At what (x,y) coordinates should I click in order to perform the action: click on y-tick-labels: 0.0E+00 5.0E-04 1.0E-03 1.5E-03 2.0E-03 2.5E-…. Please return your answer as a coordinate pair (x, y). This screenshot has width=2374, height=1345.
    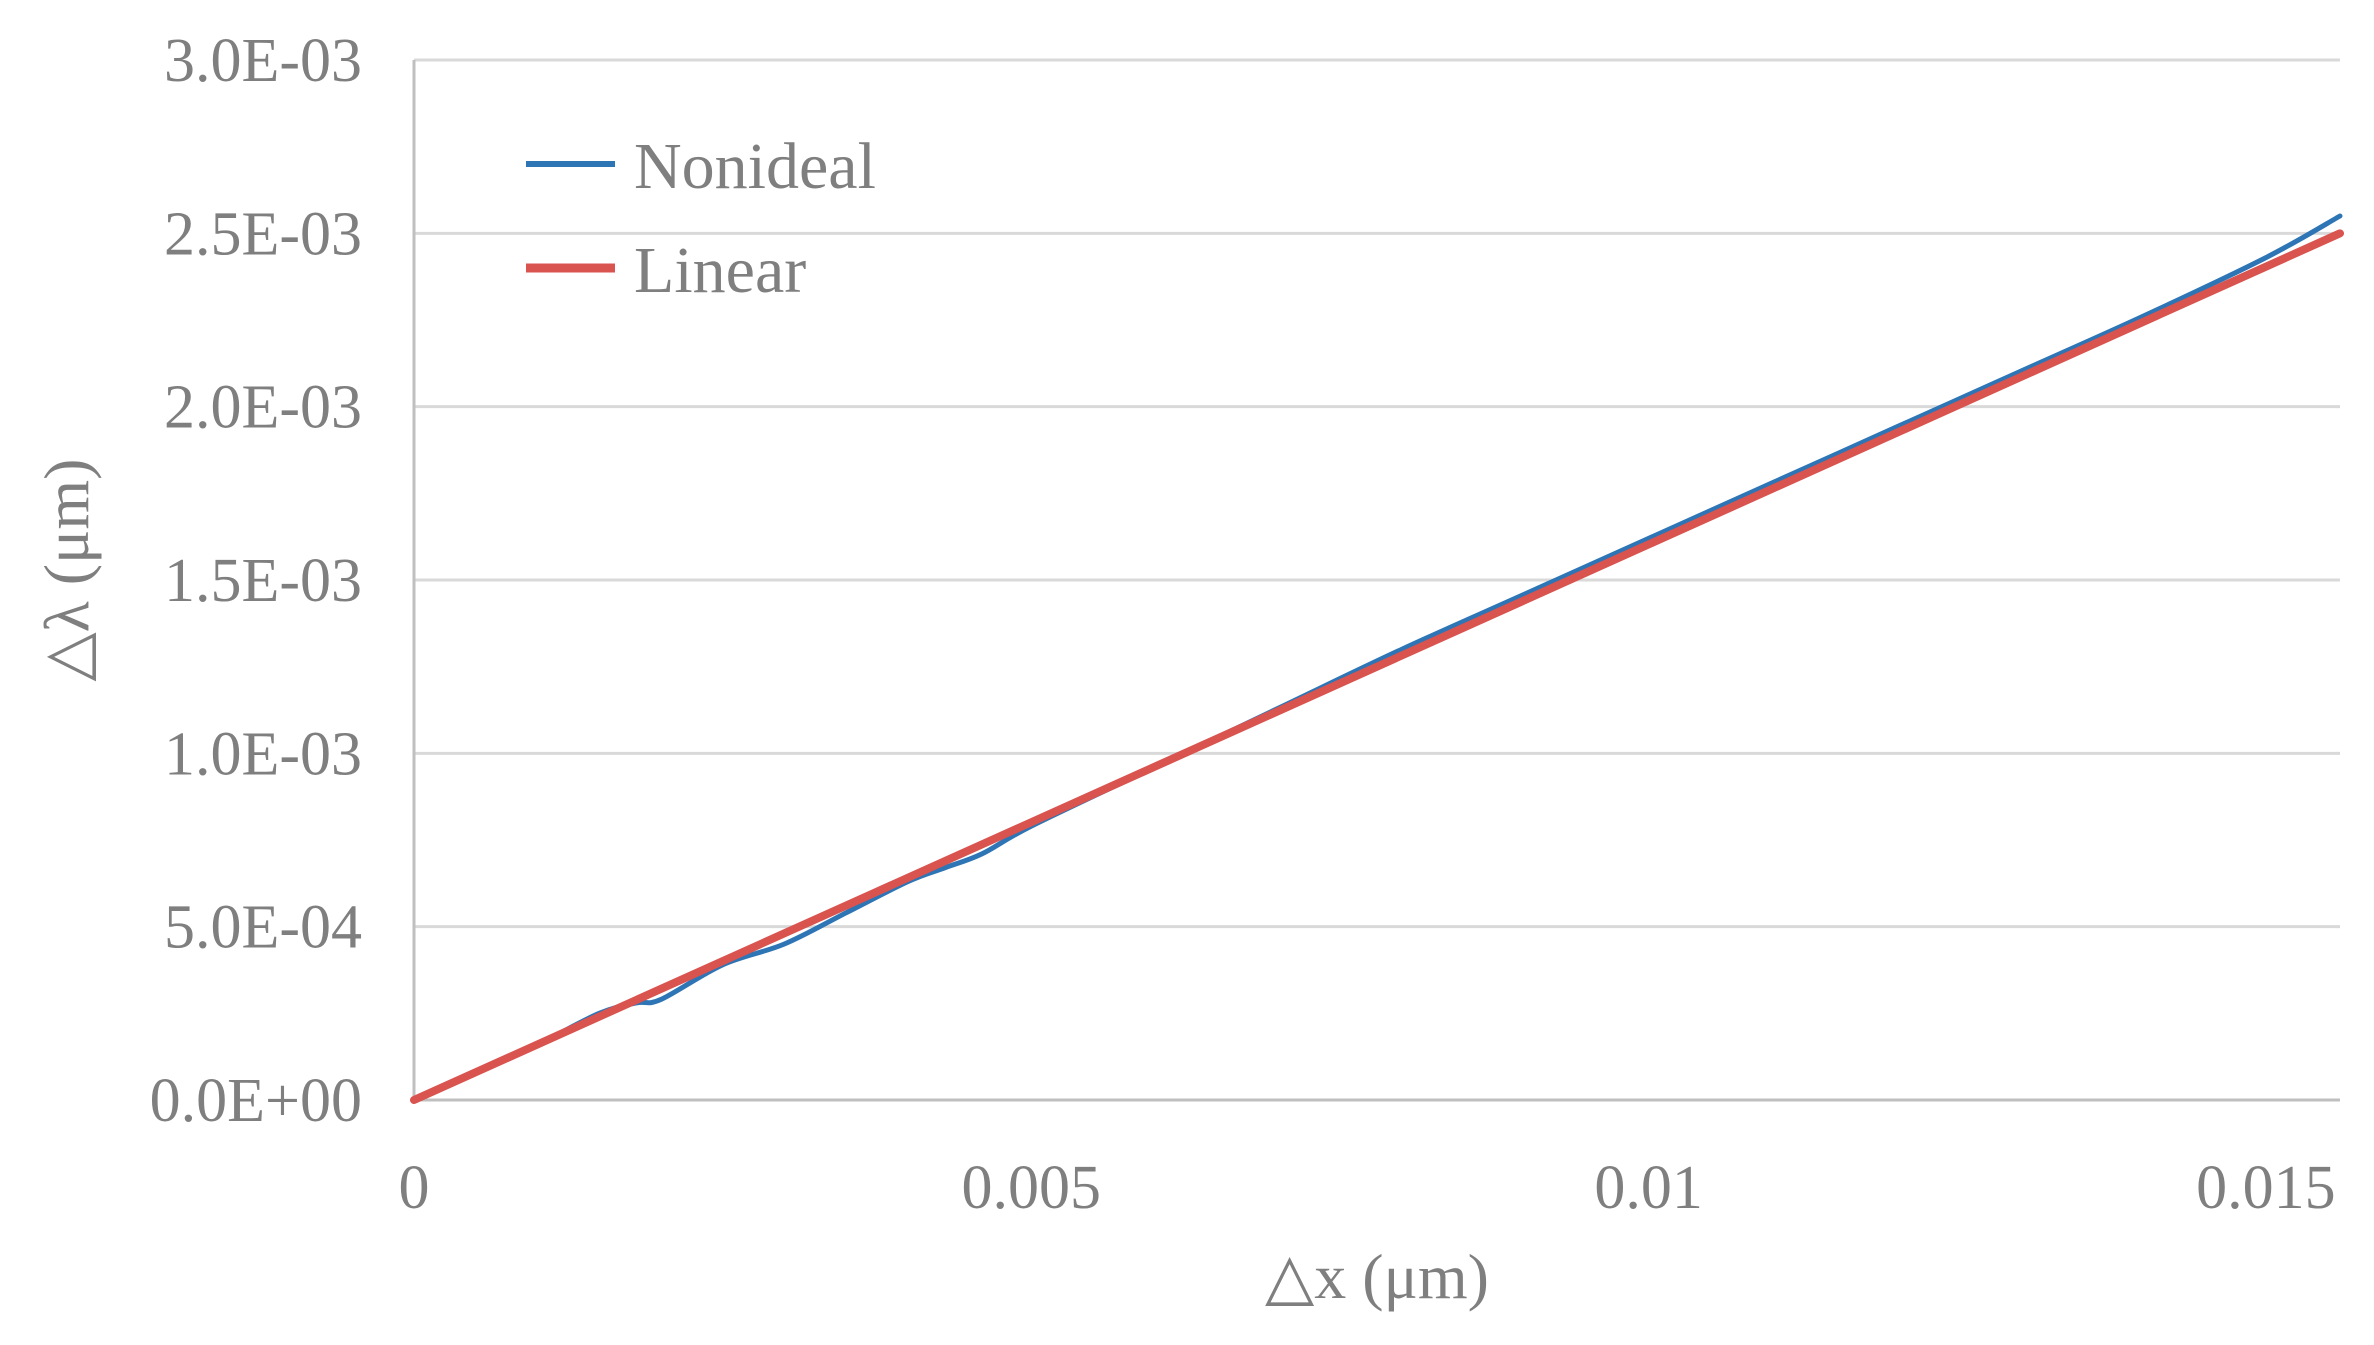
    Looking at the image, I should click on (256, 581).